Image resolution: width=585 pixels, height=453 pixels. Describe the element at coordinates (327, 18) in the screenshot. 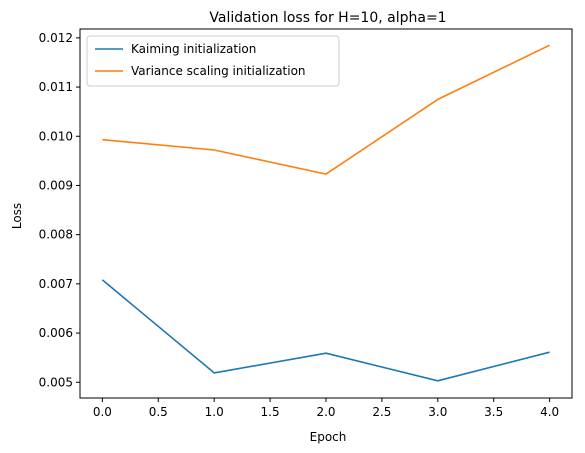

I see `chart-title: Validation loss for H=10, alpha=1` at that location.